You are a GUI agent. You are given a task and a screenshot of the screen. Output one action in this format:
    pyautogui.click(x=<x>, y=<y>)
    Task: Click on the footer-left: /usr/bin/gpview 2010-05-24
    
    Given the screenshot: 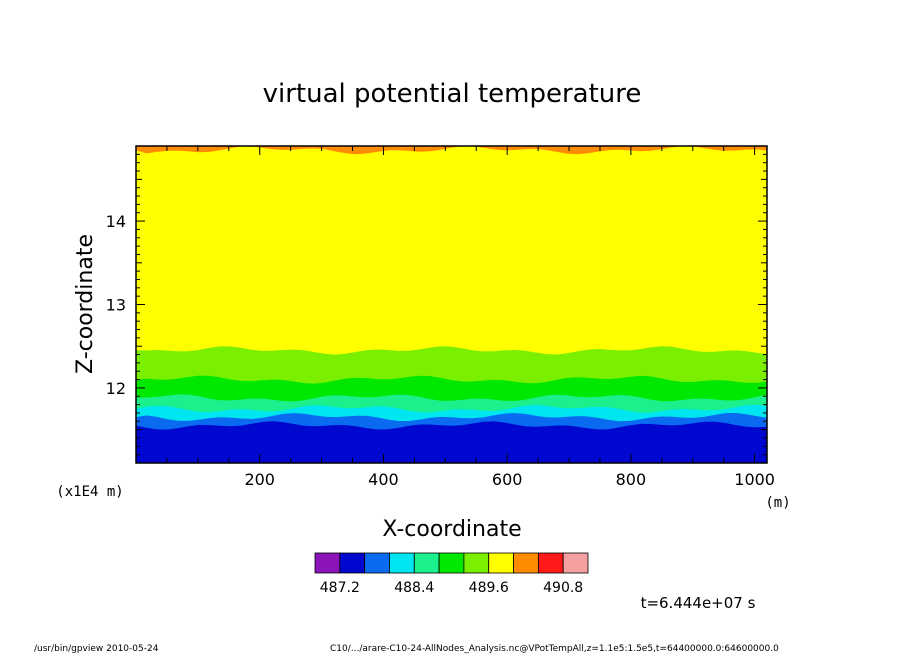 What is the action you would take?
    pyautogui.click(x=96, y=649)
    